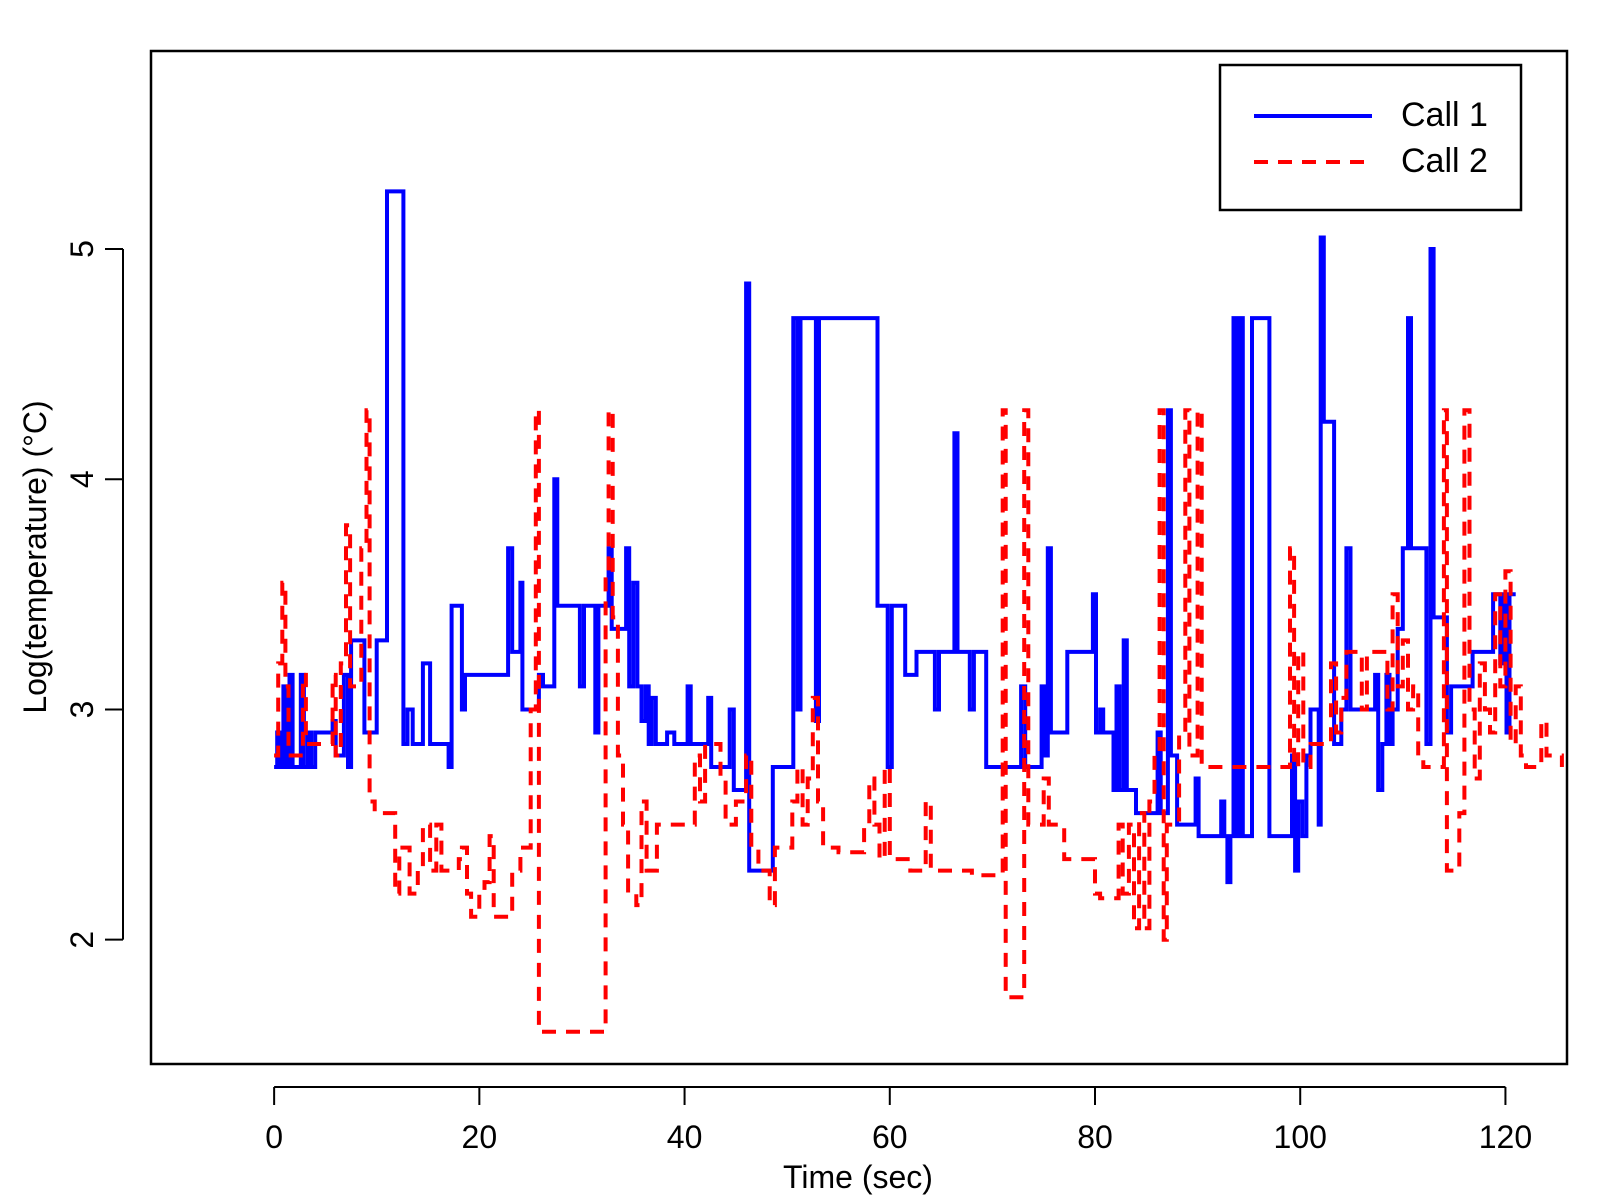  I want to click on y-tick-label-4: 4, so click(82, 479).